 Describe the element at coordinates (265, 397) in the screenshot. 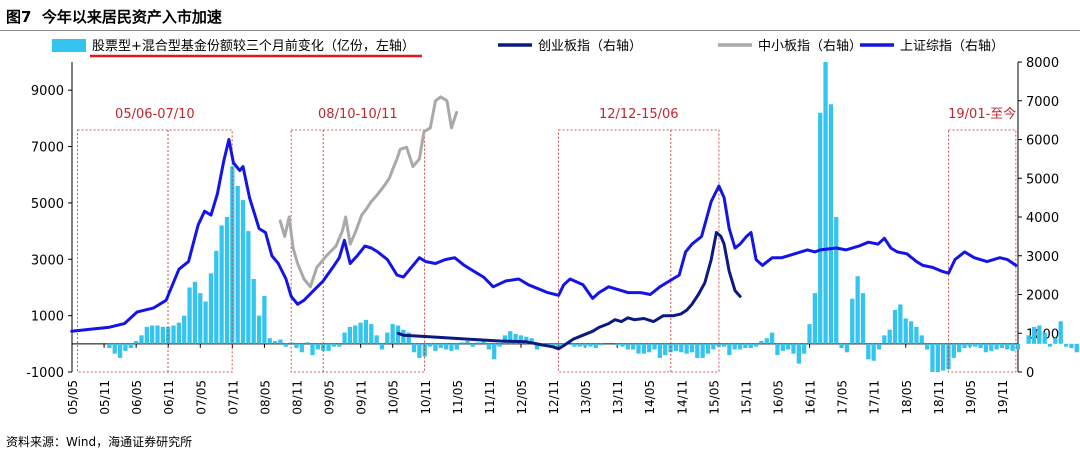

I see `x-axis-tick-label: 08/05` at that location.